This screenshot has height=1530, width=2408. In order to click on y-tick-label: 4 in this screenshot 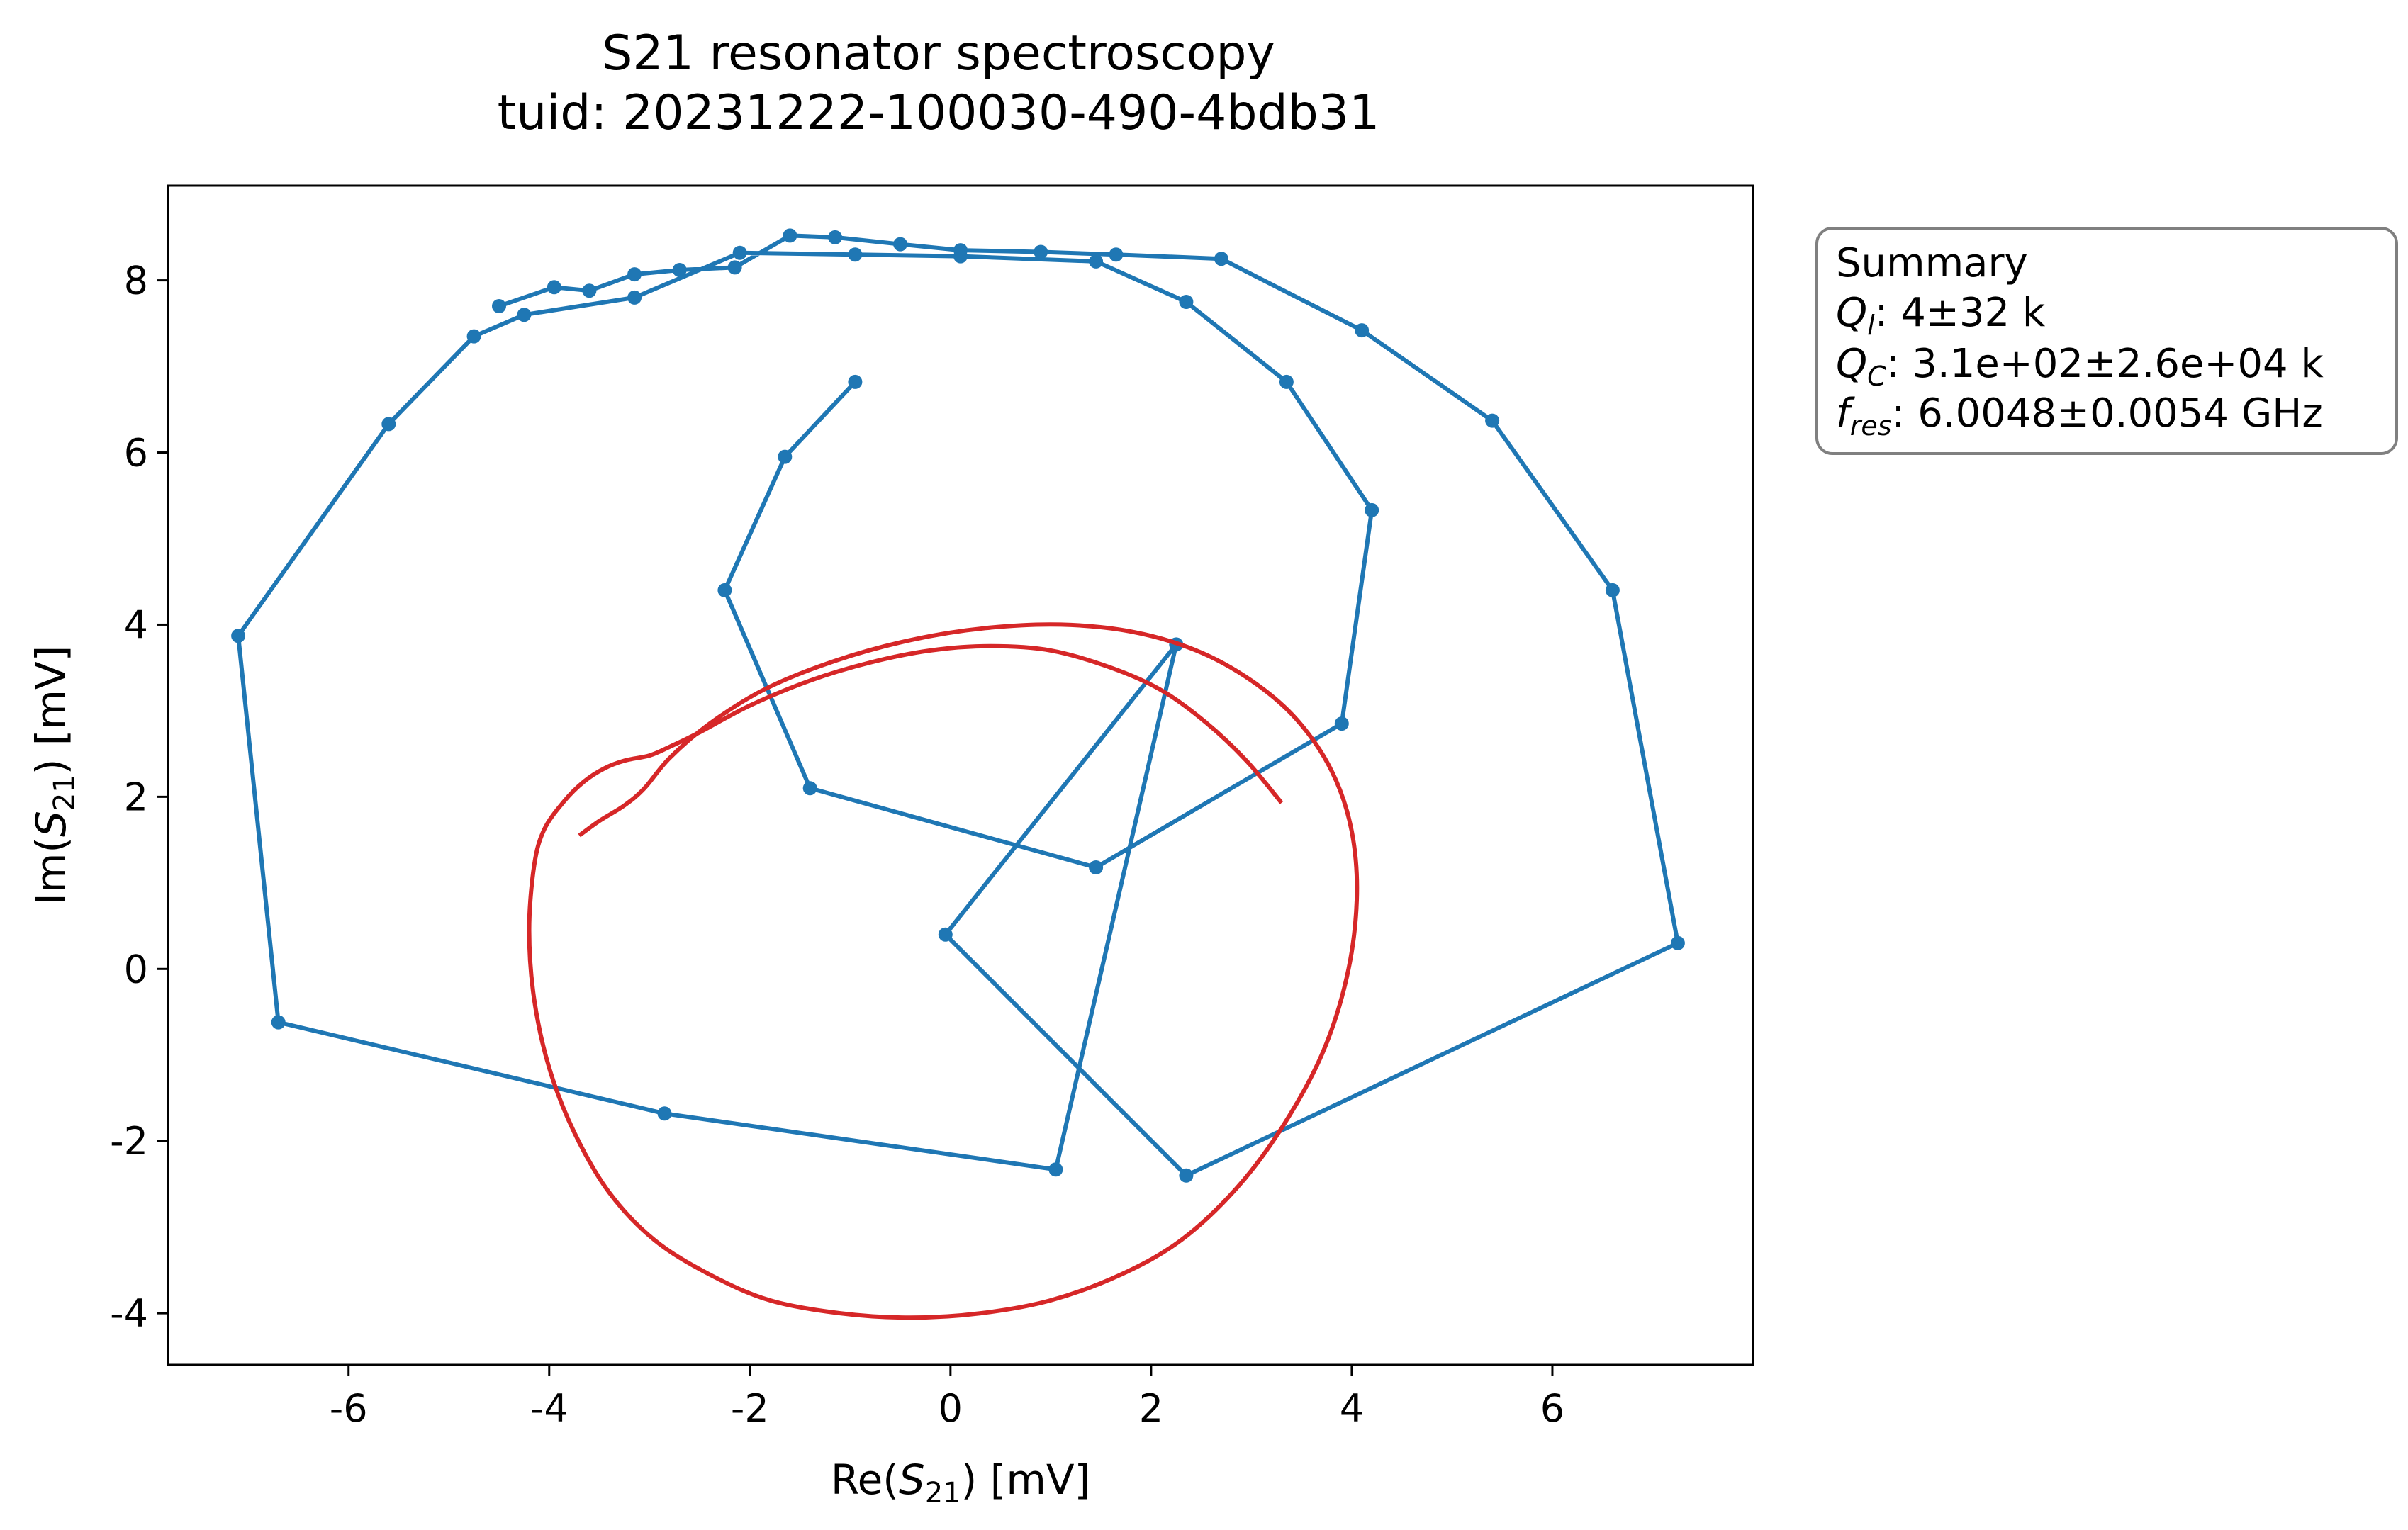, I will do `click(136, 624)`.